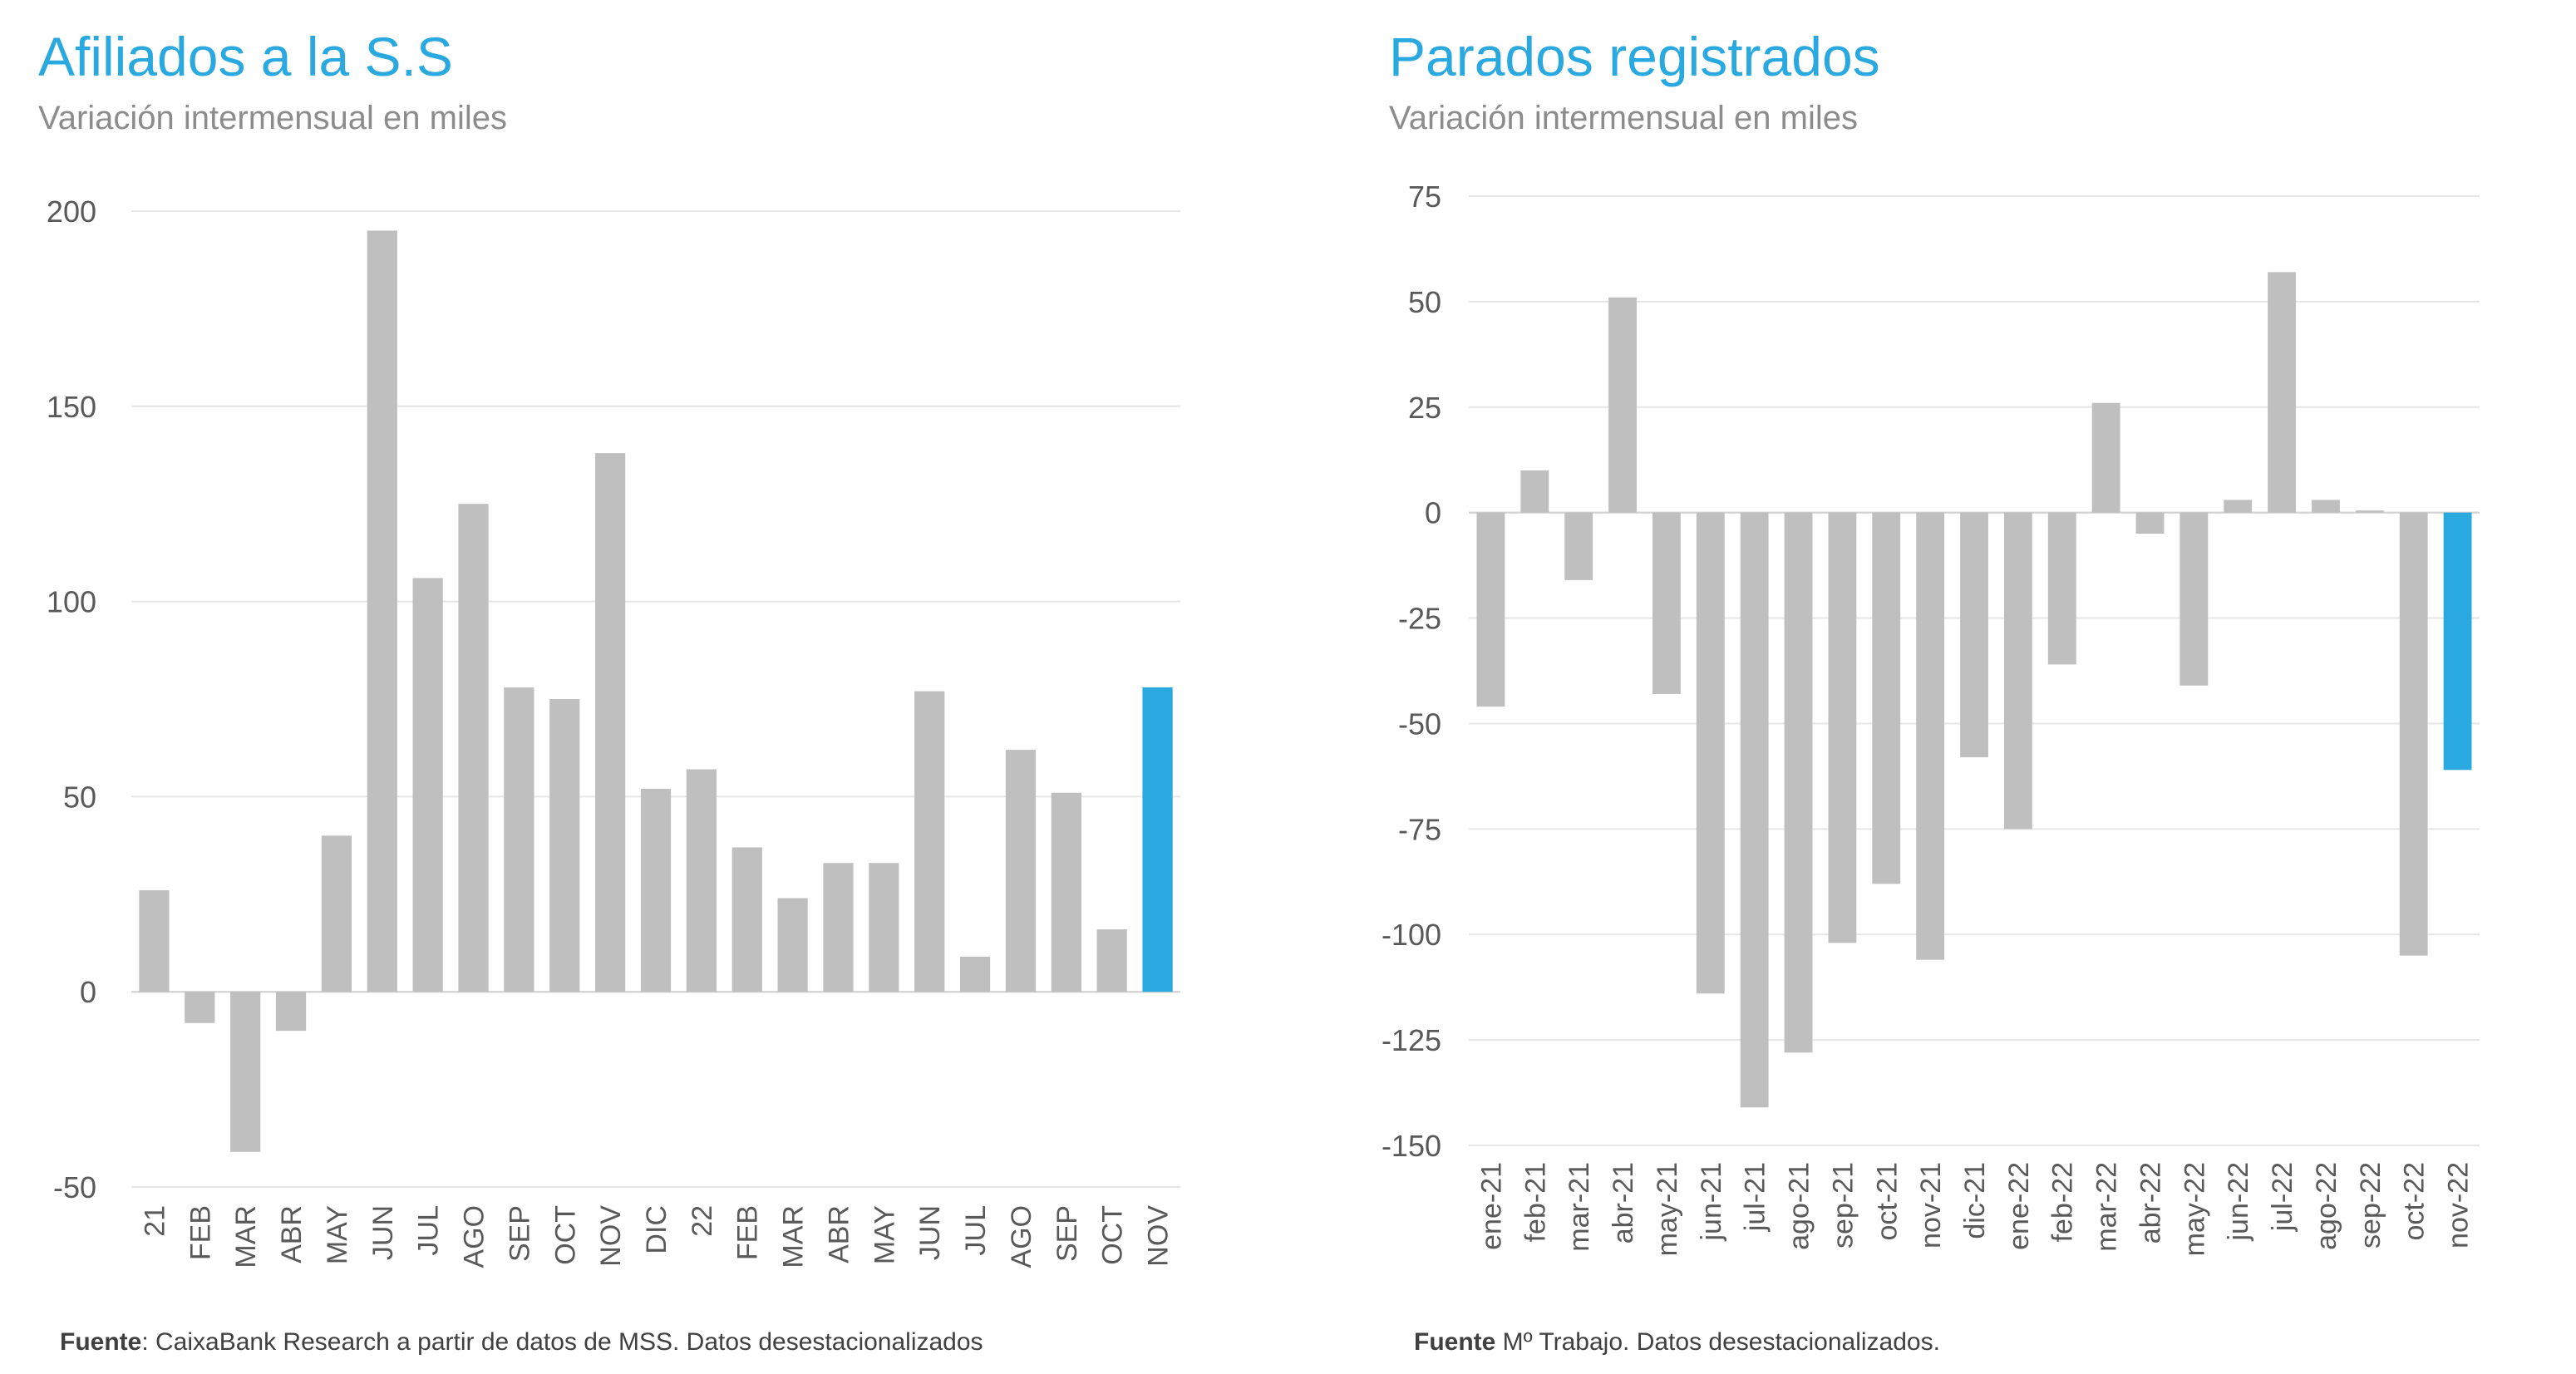 The width and height of the screenshot is (2576, 1374). I want to click on x-tick-label: ene-22, so click(2019, 1206).